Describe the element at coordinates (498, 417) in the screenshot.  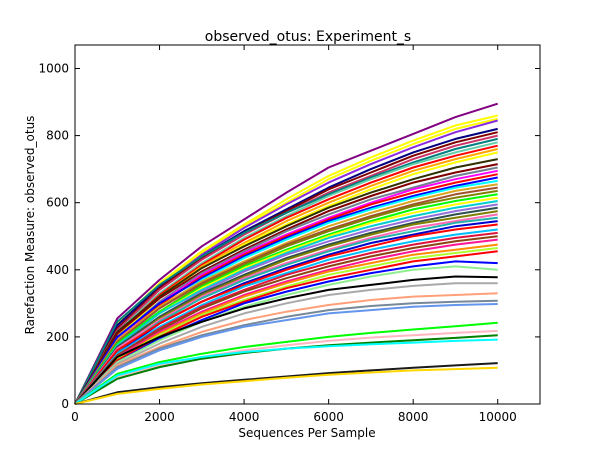
I see `x-tick-label: 10000` at that location.